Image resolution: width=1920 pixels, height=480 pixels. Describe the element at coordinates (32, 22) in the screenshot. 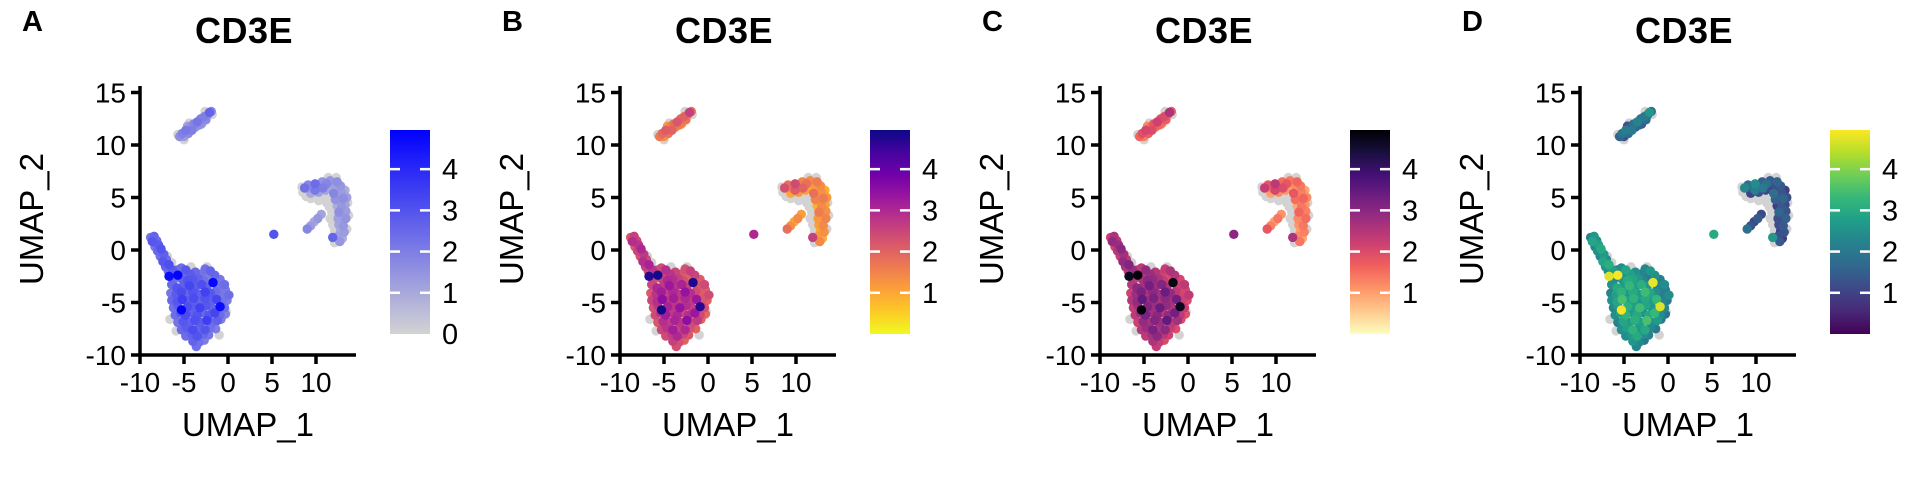

I see `panel-letter: A` at that location.